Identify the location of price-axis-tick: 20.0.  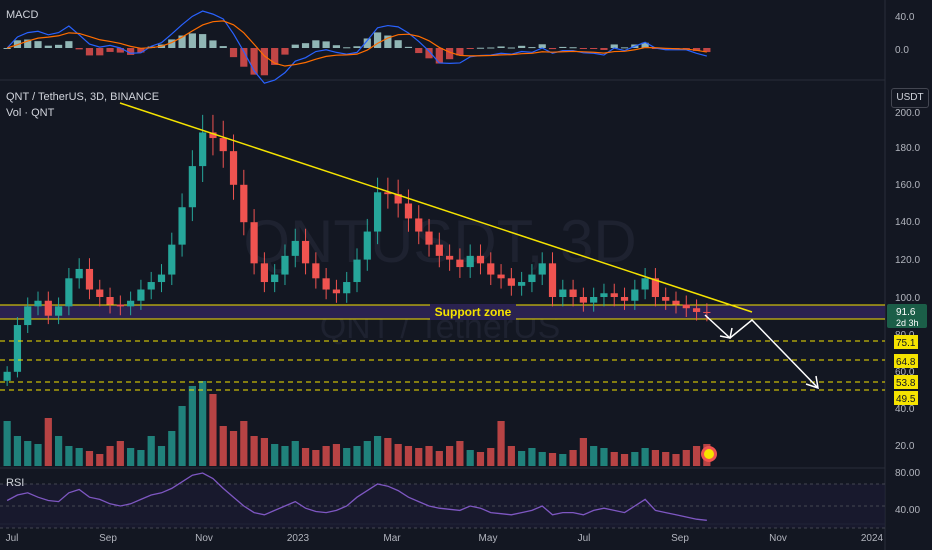
(905, 446).